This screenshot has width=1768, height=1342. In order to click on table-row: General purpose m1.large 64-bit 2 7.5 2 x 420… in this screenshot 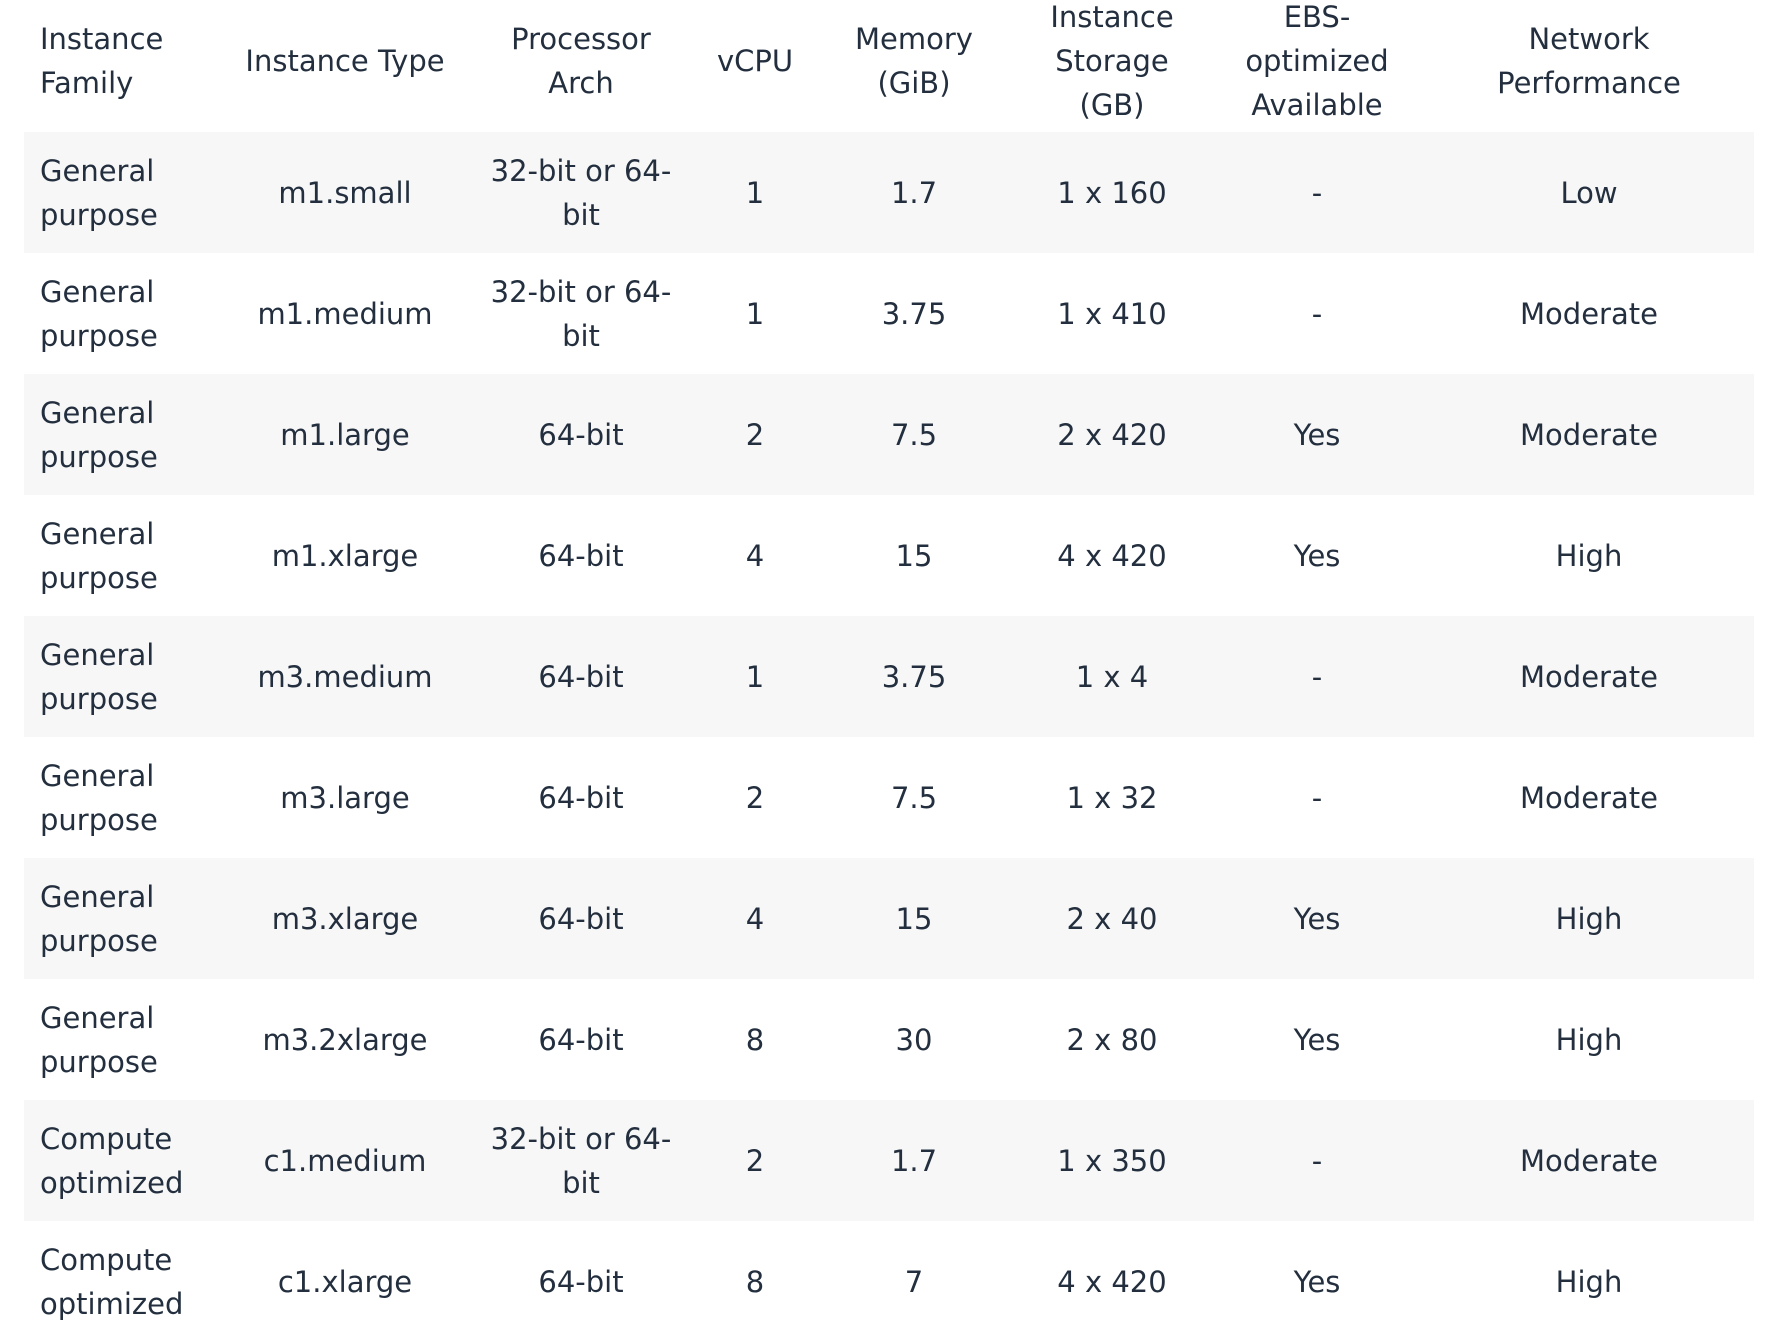, I will do `click(889, 434)`.